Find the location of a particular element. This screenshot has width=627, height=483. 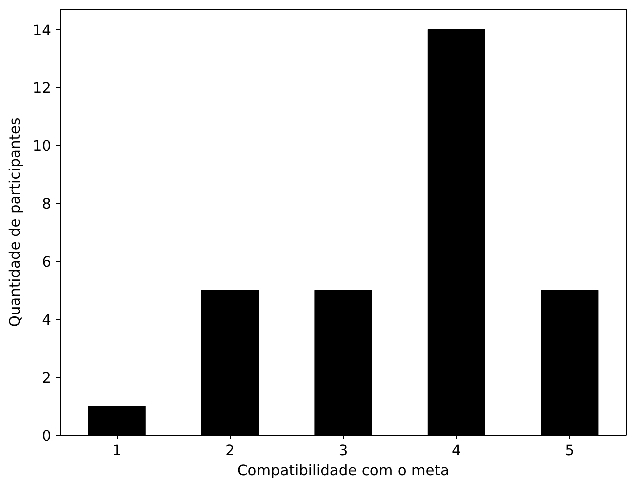

x-tick-label: 1 is located at coordinates (117, 451).